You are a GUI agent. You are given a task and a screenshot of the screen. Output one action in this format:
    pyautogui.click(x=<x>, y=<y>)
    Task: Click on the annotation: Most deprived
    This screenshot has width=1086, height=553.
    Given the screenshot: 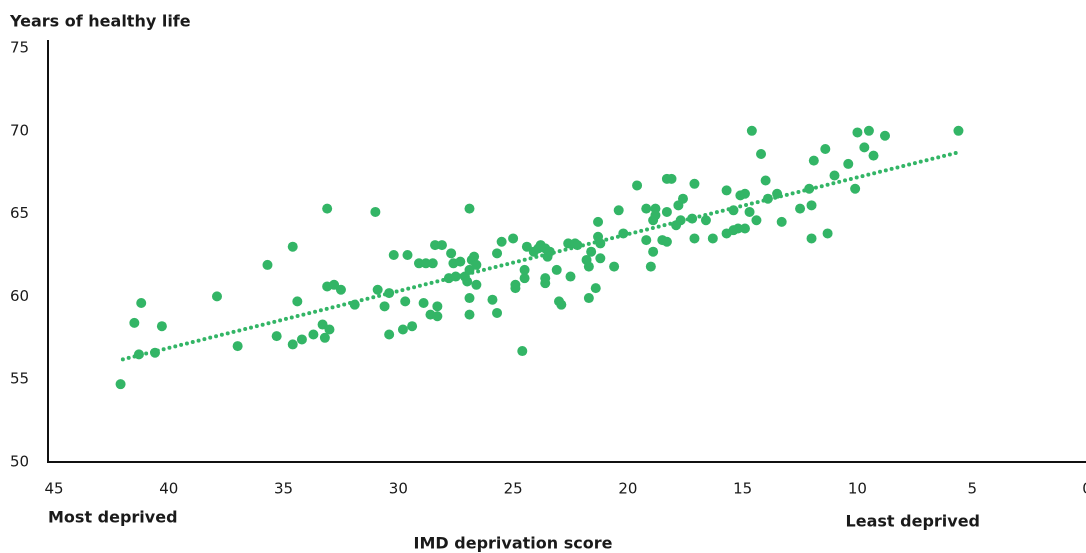 What is the action you would take?
    pyautogui.click(x=113, y=517)
    